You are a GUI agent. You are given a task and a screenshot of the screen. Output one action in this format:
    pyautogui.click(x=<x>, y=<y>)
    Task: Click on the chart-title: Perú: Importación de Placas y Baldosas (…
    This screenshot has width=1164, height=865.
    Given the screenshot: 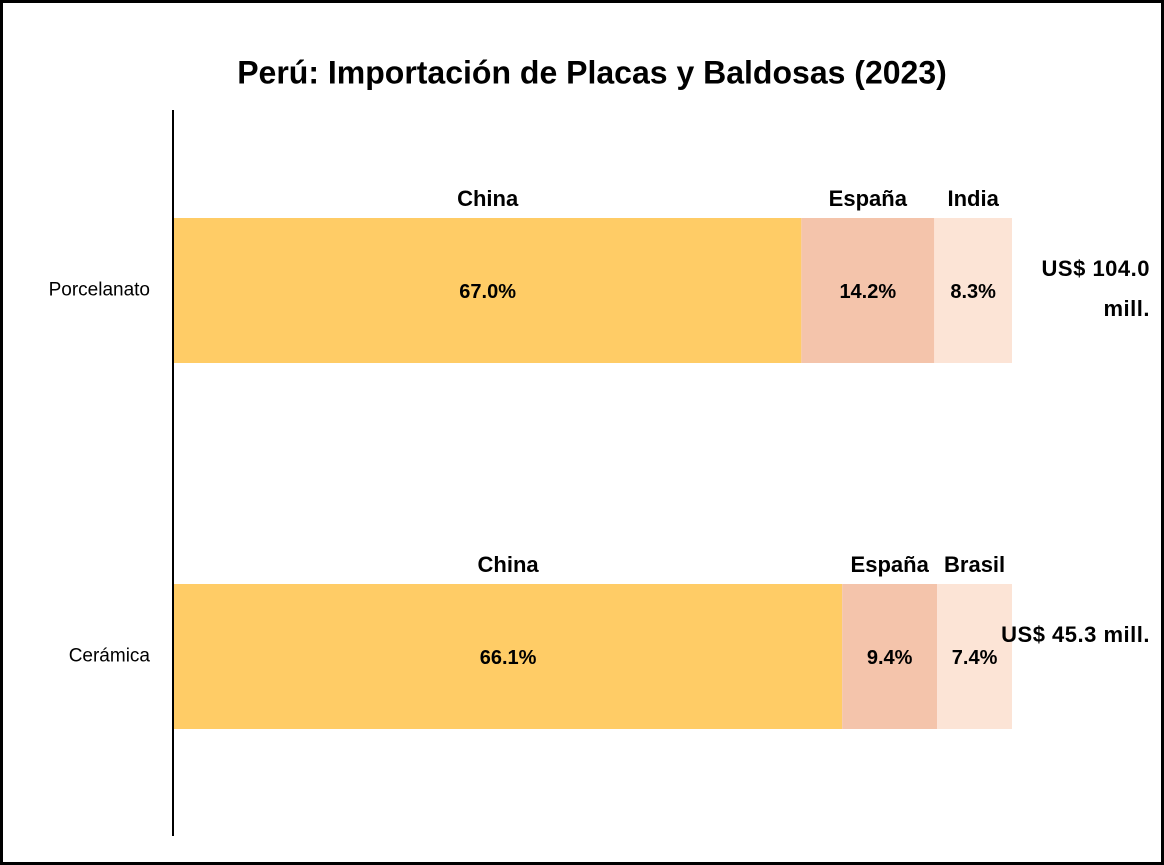 What is the action you would take?
    pyautogui.click(x=592, y=72)
    